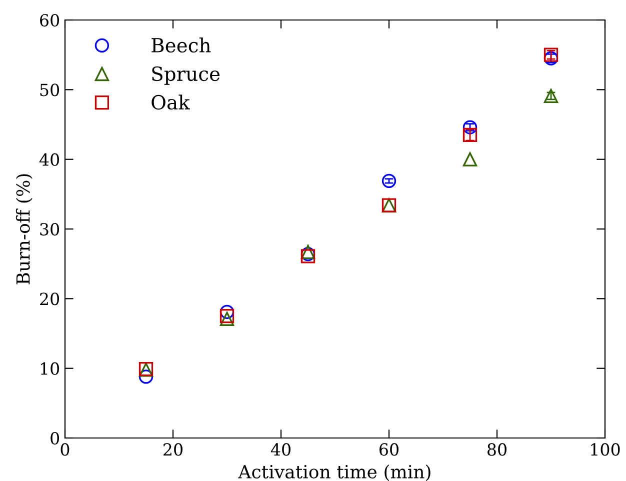 The height and width of the screenshot is (481, 626). Describe the element at coordinates (49, 159) in the screenshot. I see `y-tick-label: 40` at that location.